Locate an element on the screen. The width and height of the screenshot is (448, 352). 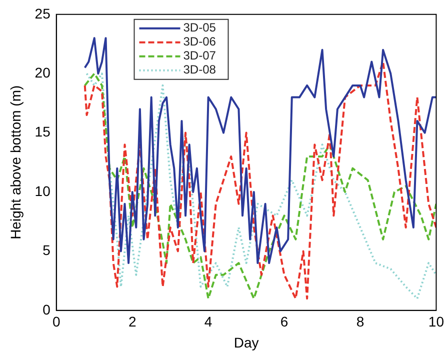
x-tick-label: 6 is located at coordinates (284, 322).